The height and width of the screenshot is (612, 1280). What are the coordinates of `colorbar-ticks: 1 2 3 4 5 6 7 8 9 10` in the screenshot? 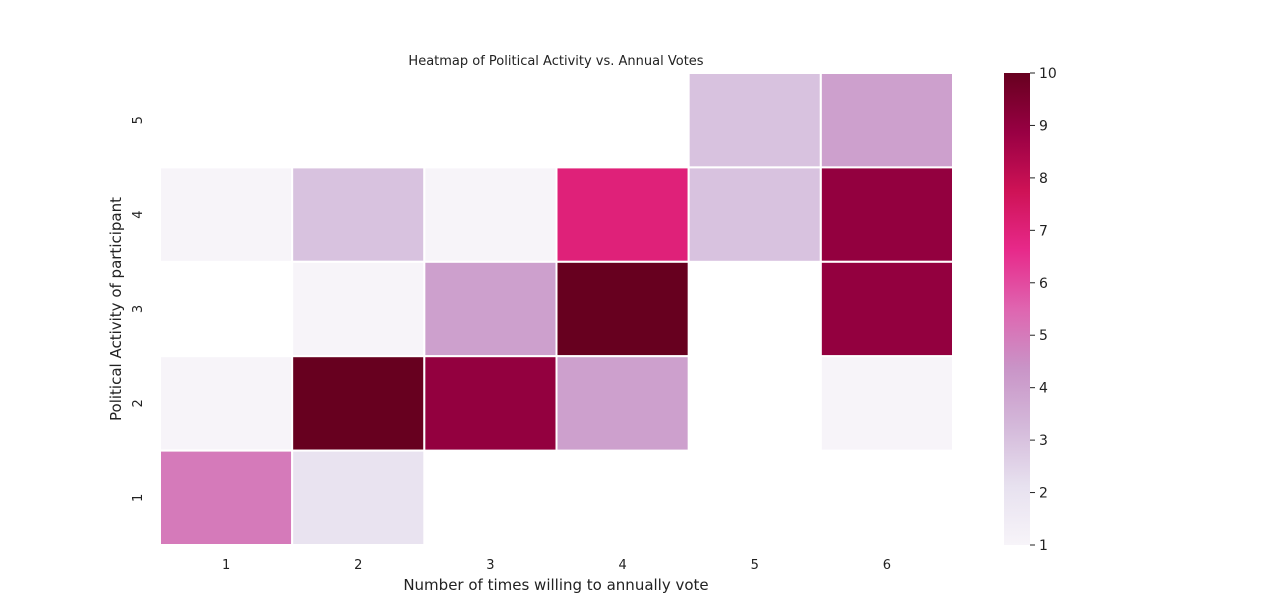 It's located at (1043, 310).